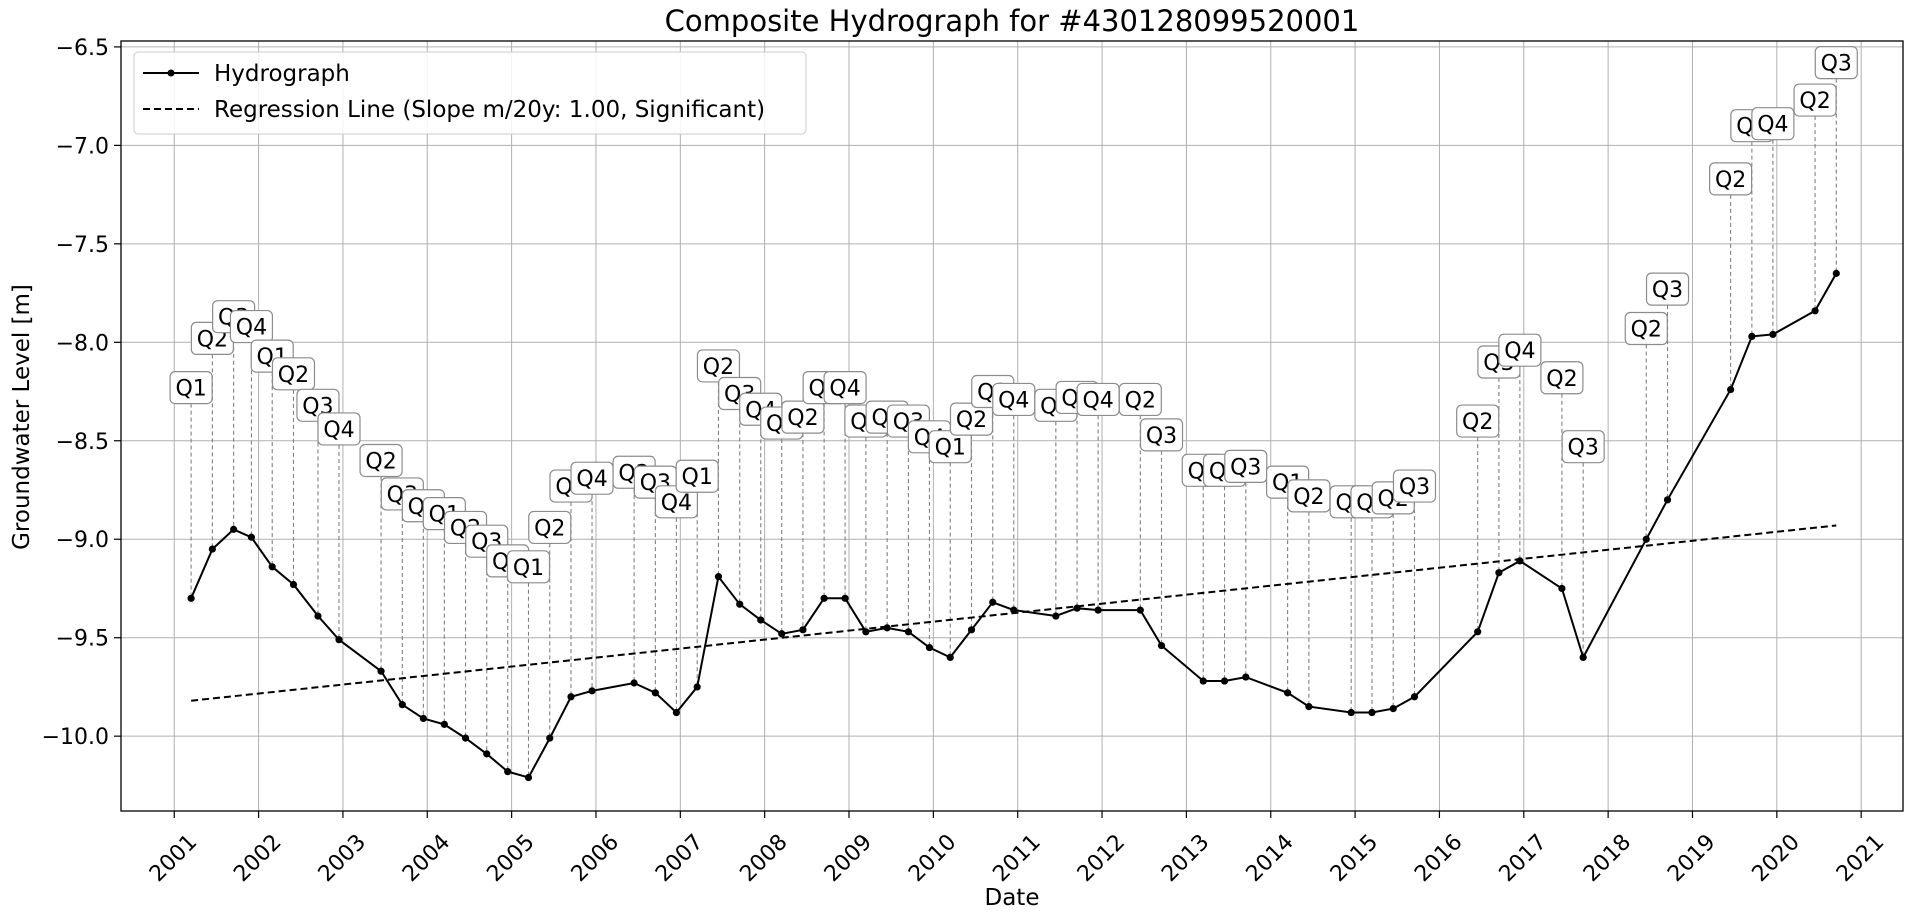 The width and height of the screenshot is (1913, 920). What do you see at coordinates (82, 48) in the screenshot?
I see `y-tick-label: −6.5` at bounding box center [82, 48].